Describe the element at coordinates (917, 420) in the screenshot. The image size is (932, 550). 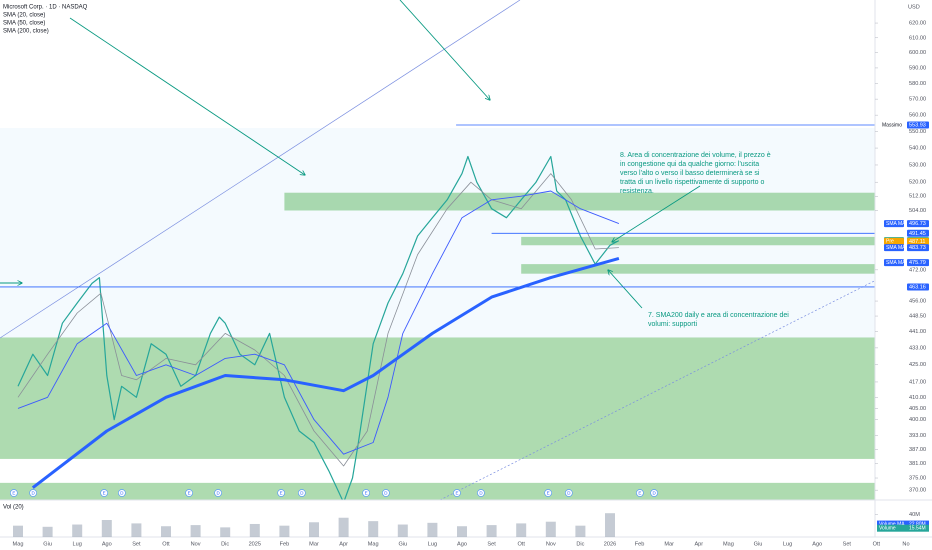
I see `y-tick-label: 400.00` at that location.